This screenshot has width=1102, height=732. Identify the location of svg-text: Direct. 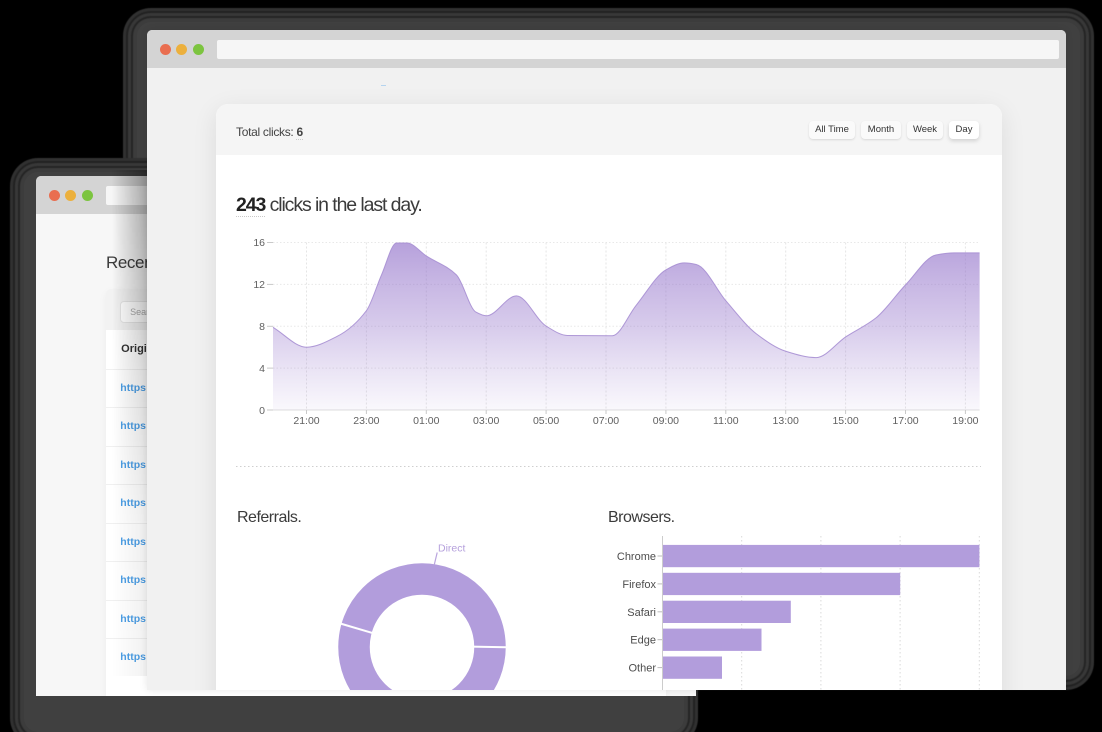
(452, 549).